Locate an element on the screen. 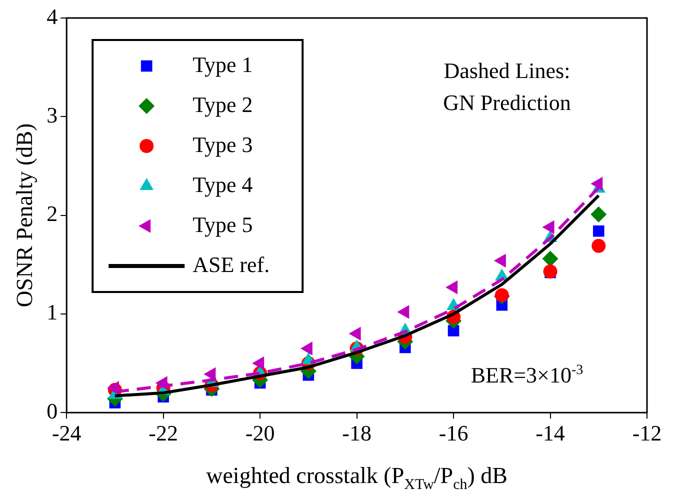  x-tick-label: -14 is located at coordinates (550, 433).